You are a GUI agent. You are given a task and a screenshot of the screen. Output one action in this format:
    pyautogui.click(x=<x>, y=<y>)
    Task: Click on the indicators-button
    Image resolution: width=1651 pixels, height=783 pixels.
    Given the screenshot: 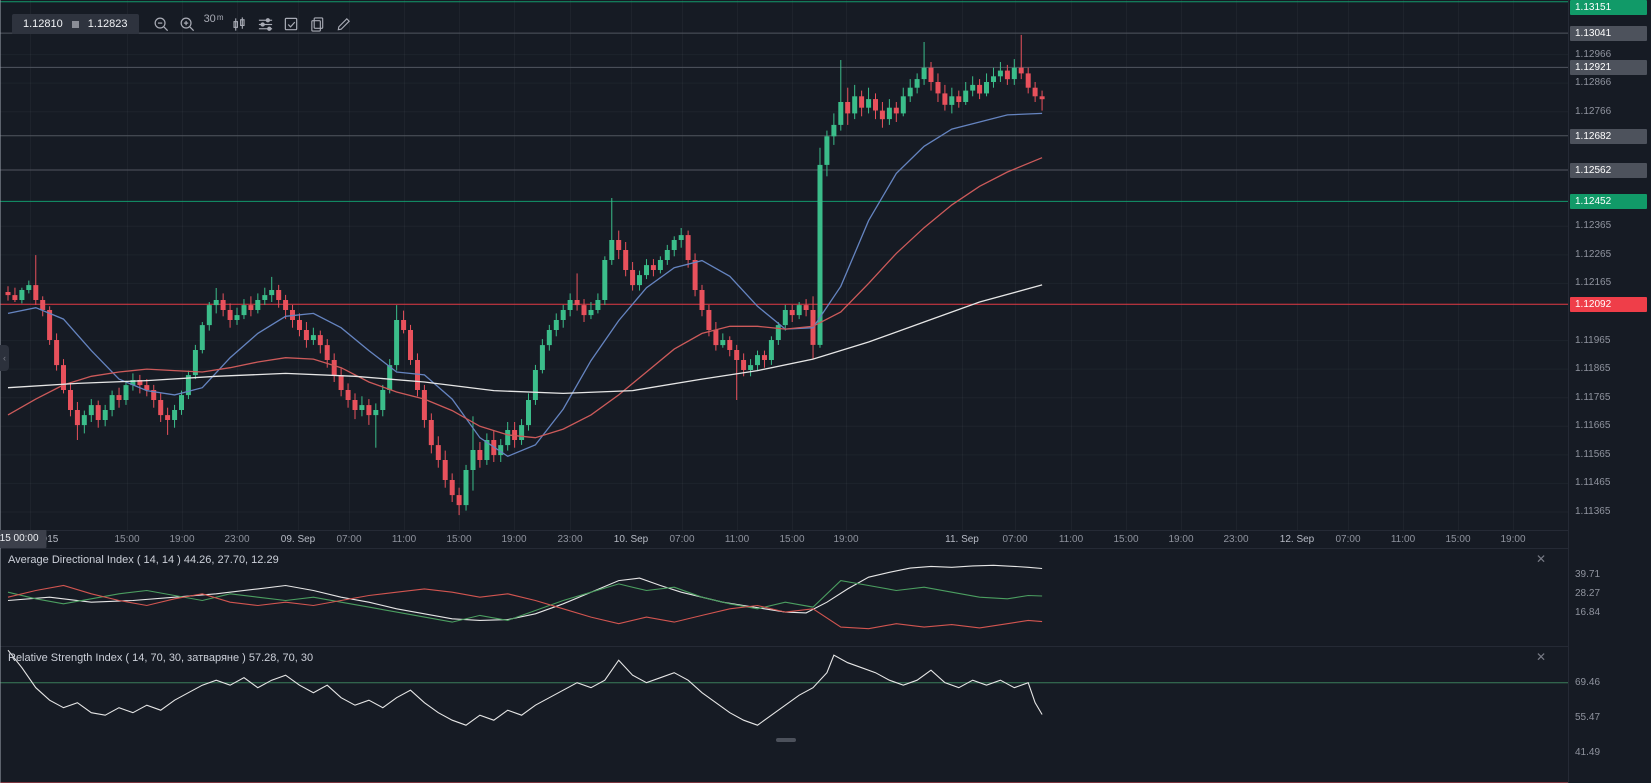 What is the action you would take?
    pyautogui.click(x=266, y=24)
    